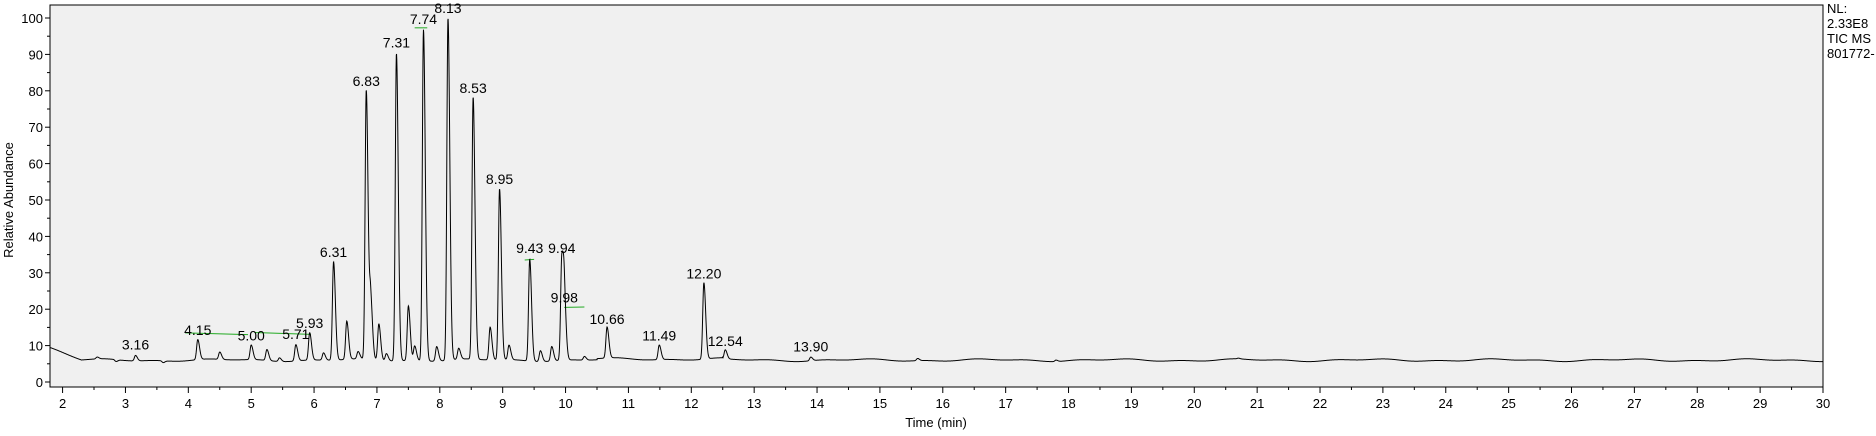 The image size is (1876, 436). Describe the element at coordinates (309, 323) in the screenshot. I see `peak-label: 5.93` at that location.